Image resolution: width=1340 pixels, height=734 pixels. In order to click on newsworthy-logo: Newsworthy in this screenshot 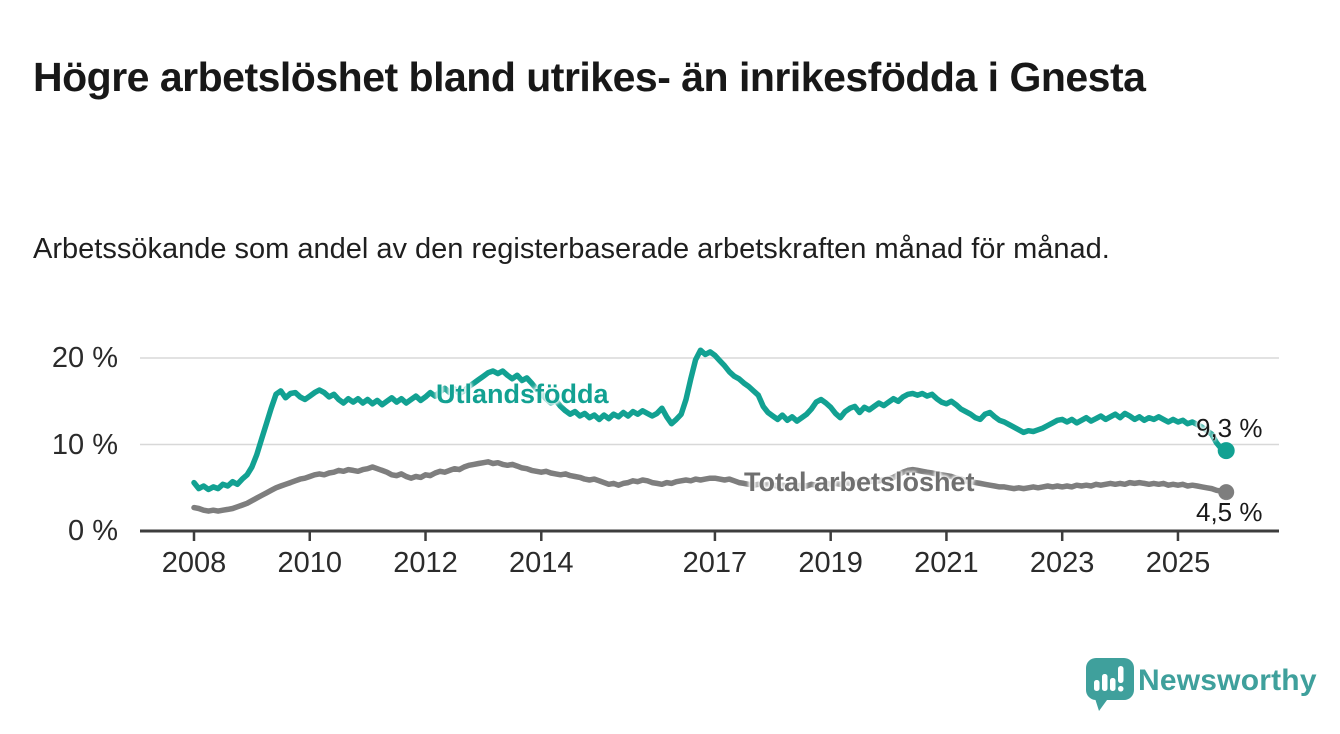, I will do `click(1201, 684)`.